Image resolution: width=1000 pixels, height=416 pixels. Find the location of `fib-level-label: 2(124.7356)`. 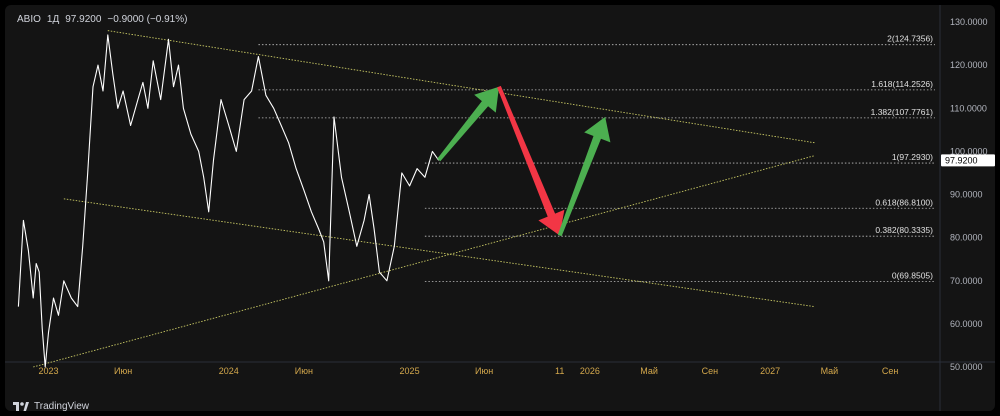

fib-level-label: 2(124.7356) is located at coordinates (910, 39).